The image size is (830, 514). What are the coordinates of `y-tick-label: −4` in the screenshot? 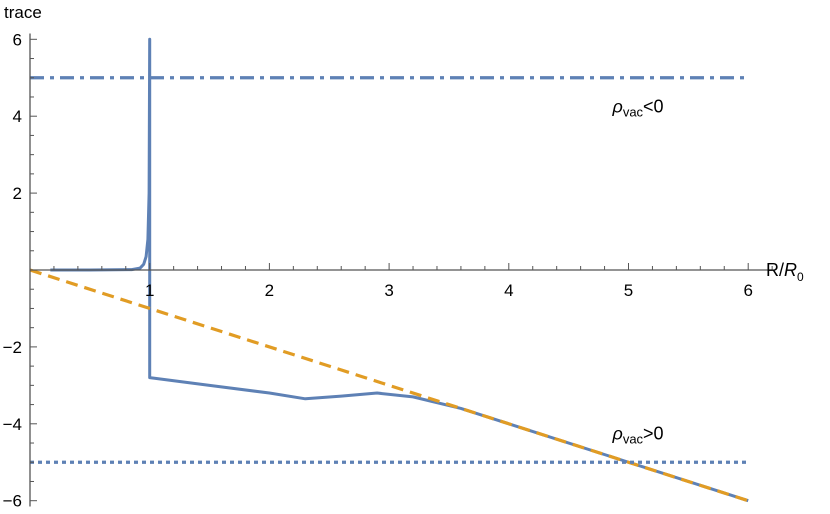 It's located at (12, 424).